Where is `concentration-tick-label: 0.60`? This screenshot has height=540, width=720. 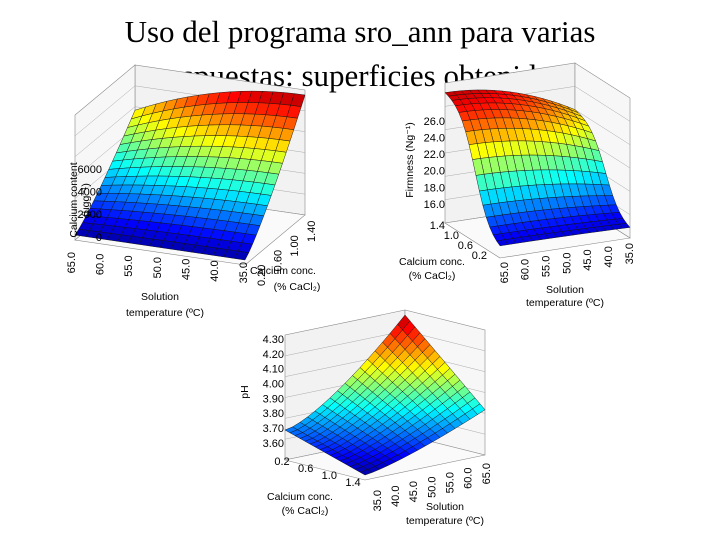
concentration-tick-label: 0.60 is located at coordinates (279, 260).